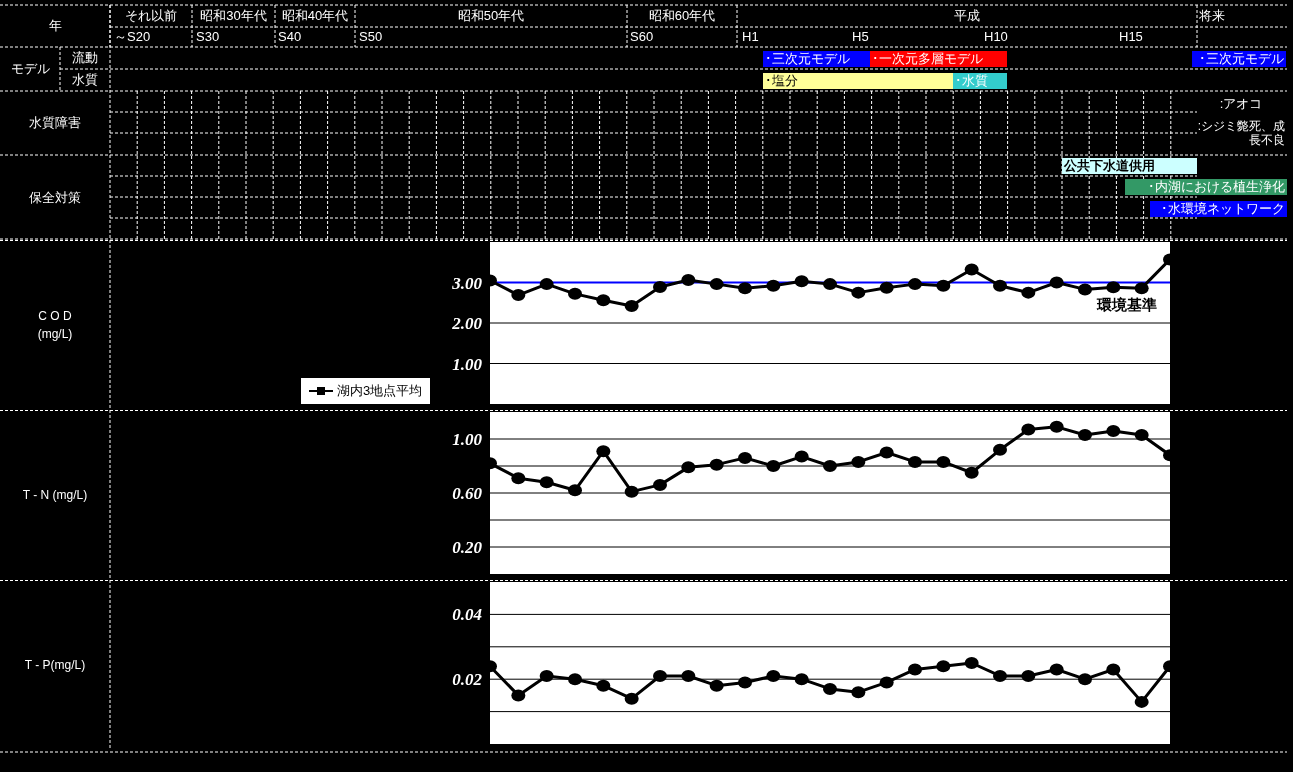 This screenshot has width=1293, height=772. Describe the element at coordinates (380, 391) in the screenshot. I see `legend-label: 湖内3地点平均` at that location.